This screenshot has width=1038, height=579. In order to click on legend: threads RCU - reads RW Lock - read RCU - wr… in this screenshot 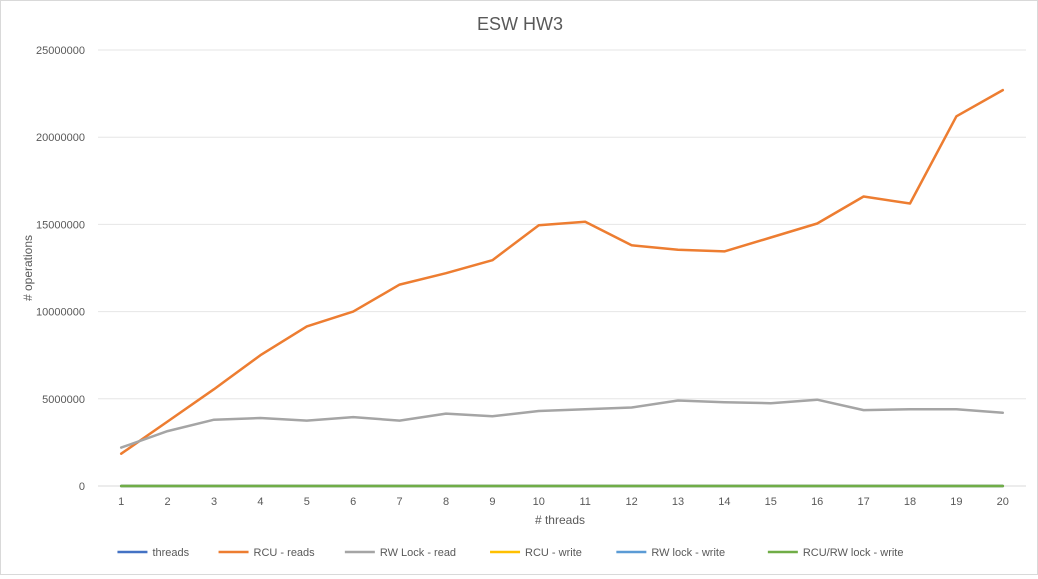, I will do `click(510, 553)`.